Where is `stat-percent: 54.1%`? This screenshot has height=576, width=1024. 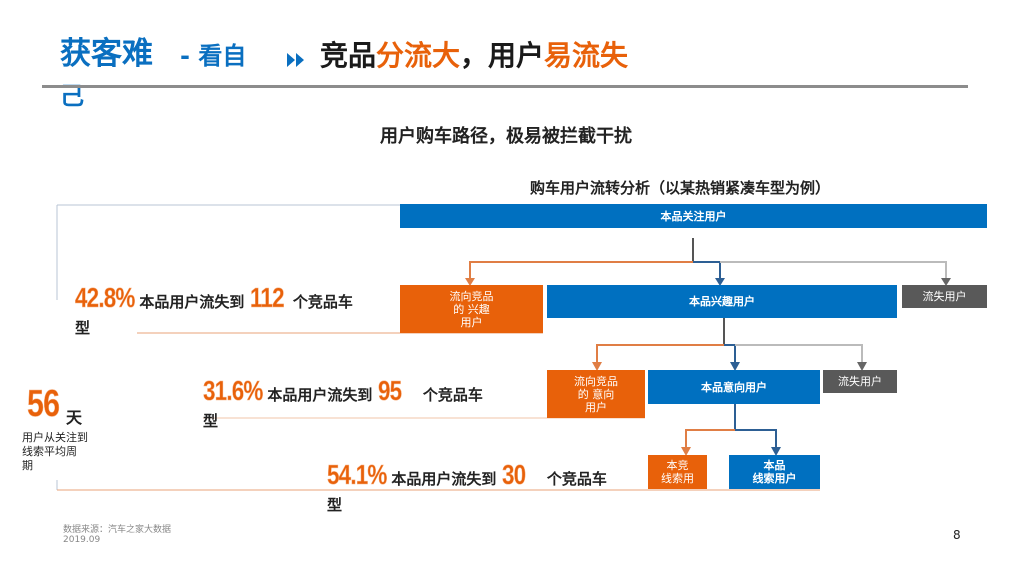
stat-percent: 54.1% is located at coordinates (357, 474).